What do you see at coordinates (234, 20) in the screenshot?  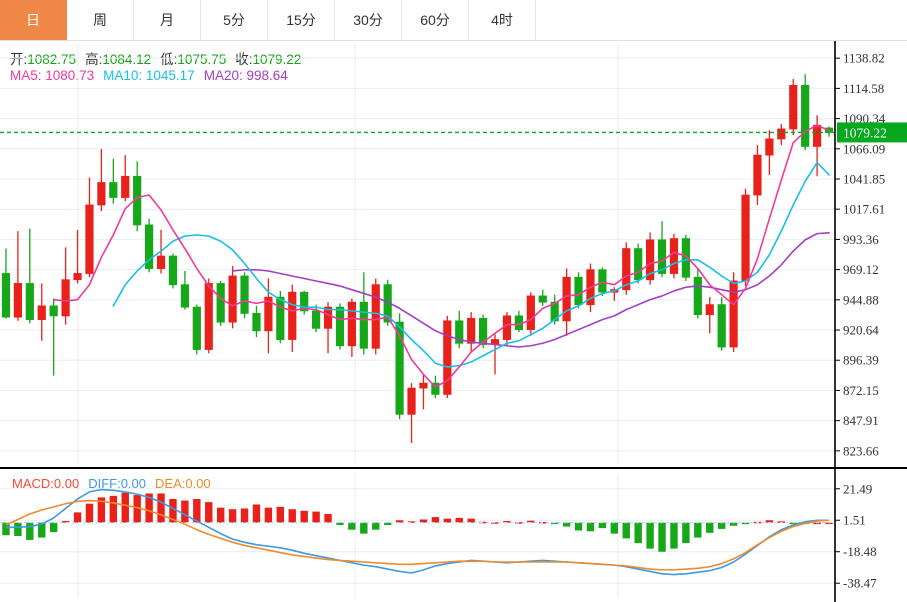 I see `tab-5min: 5分` at bounding box center [234, 20].